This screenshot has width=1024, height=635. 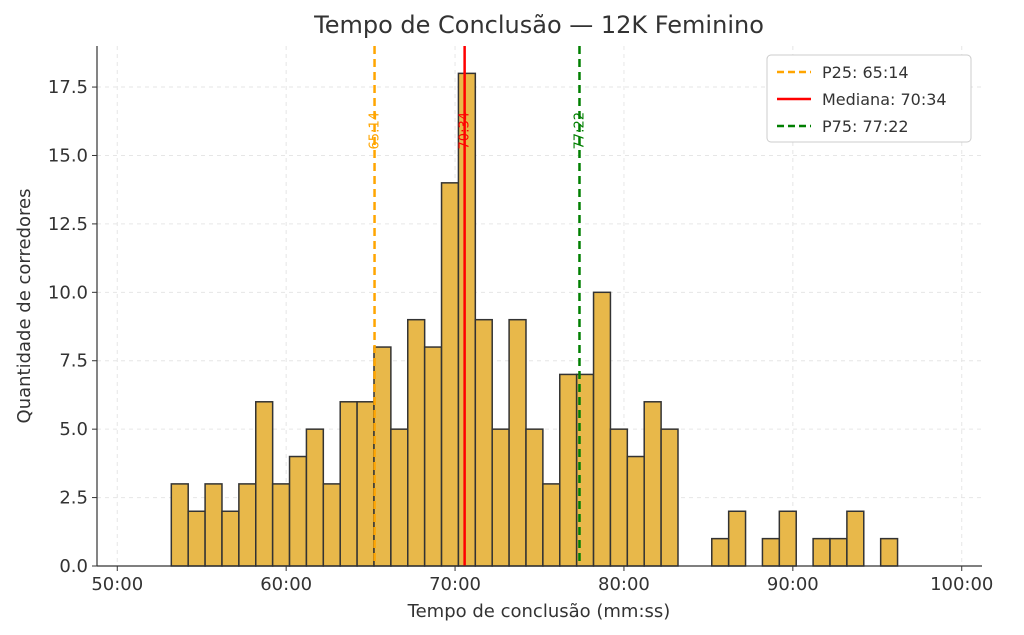 I want to click on x-tick-label: 50:00, so click(x=117, y=584).